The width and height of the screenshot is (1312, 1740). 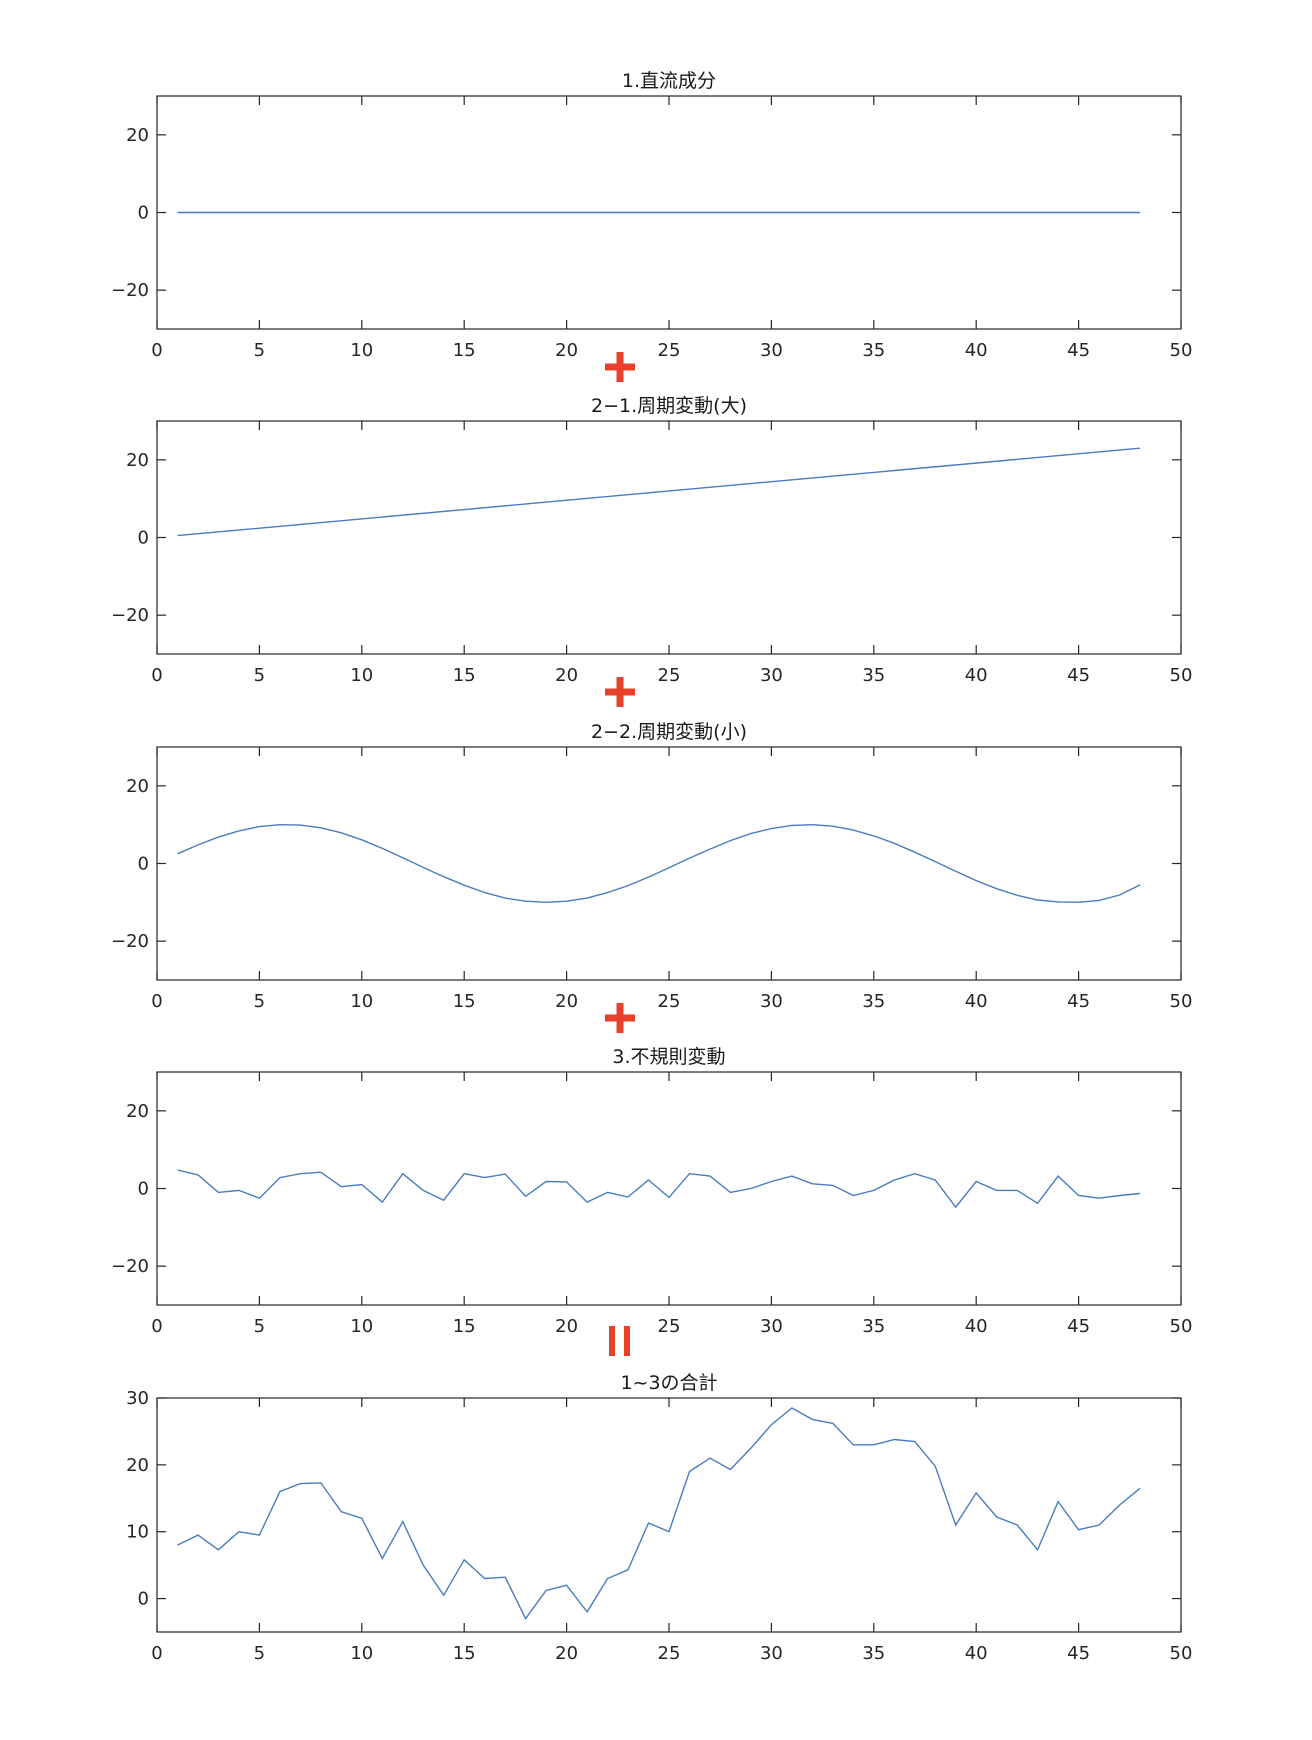 I want to click on subplot-4: 3.不規則変動 0 5 10 15 20 25 30 35 40 45 50 −20 0 20, so click(x=651, y=1191).